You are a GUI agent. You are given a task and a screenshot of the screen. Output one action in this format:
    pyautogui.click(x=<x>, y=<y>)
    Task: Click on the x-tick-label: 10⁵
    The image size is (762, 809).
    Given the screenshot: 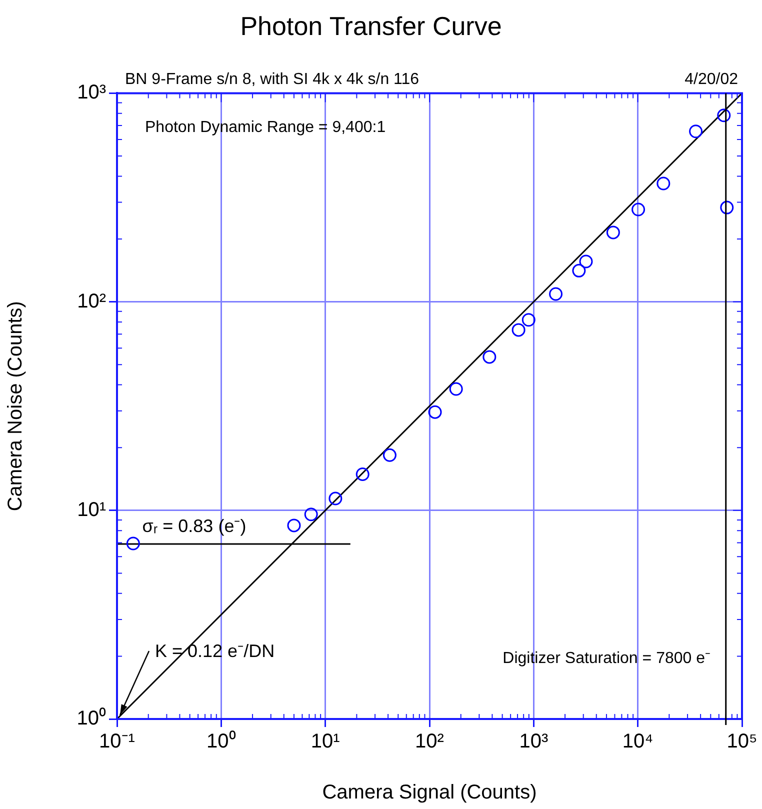 What is the action you would take?
    pyautogui.click(x=742, y=741)
    